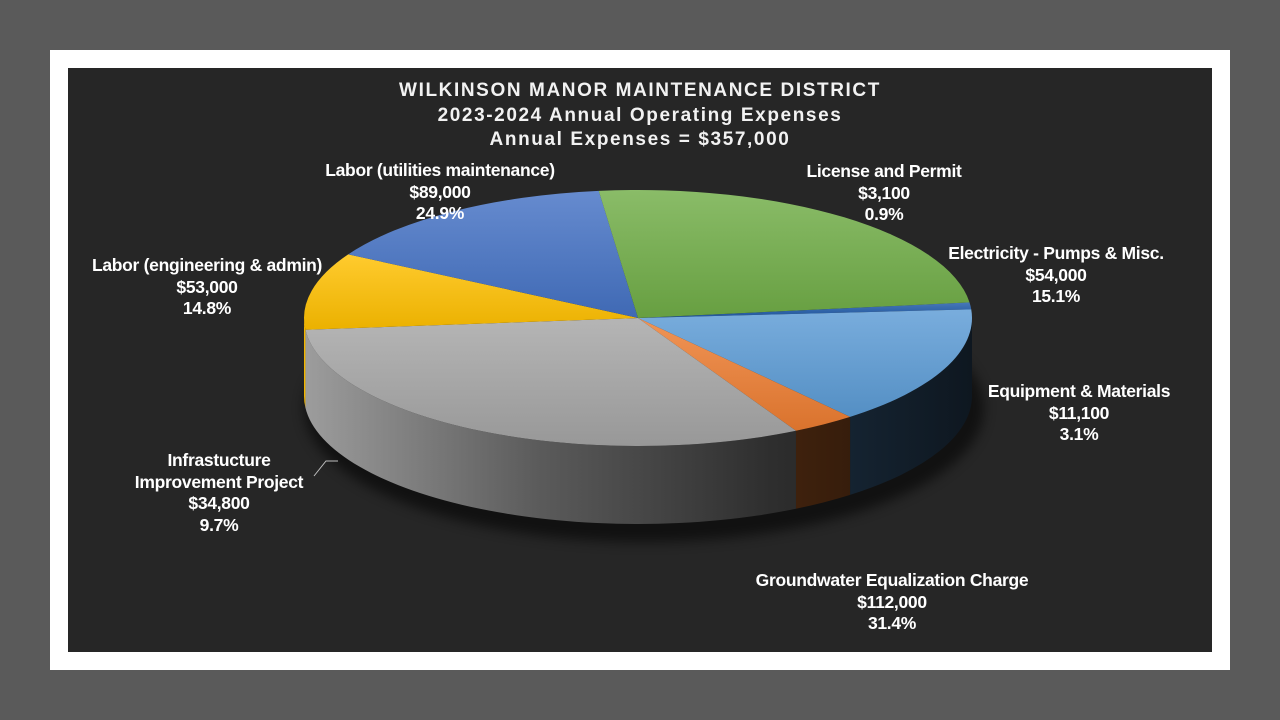  I want to click on label-value: $11,100, so click(1079, 412).